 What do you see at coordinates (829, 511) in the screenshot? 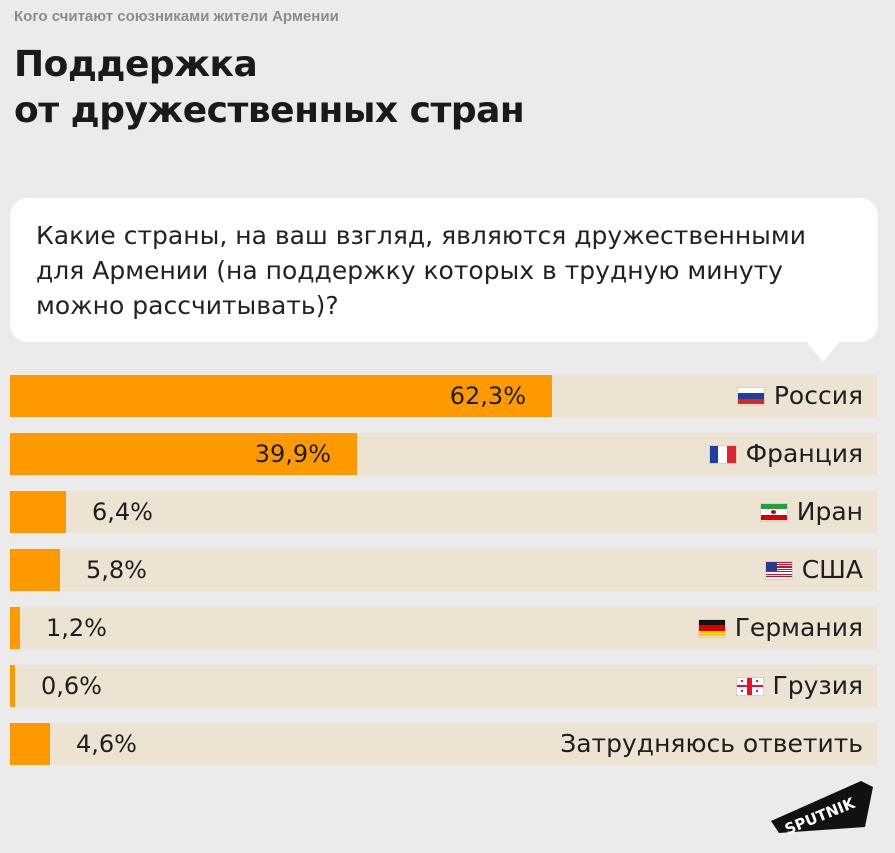
I see `category-text: Иран` at bounding box center [829, 511].